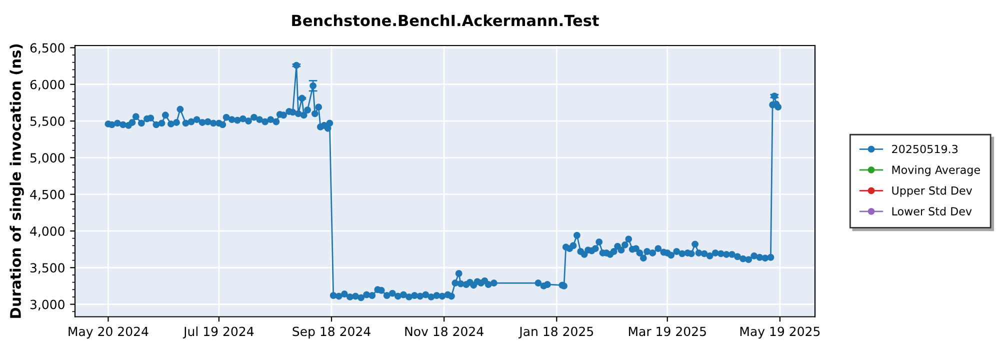  I want to click on legend-label: 20250519.3, so click(925, 149).